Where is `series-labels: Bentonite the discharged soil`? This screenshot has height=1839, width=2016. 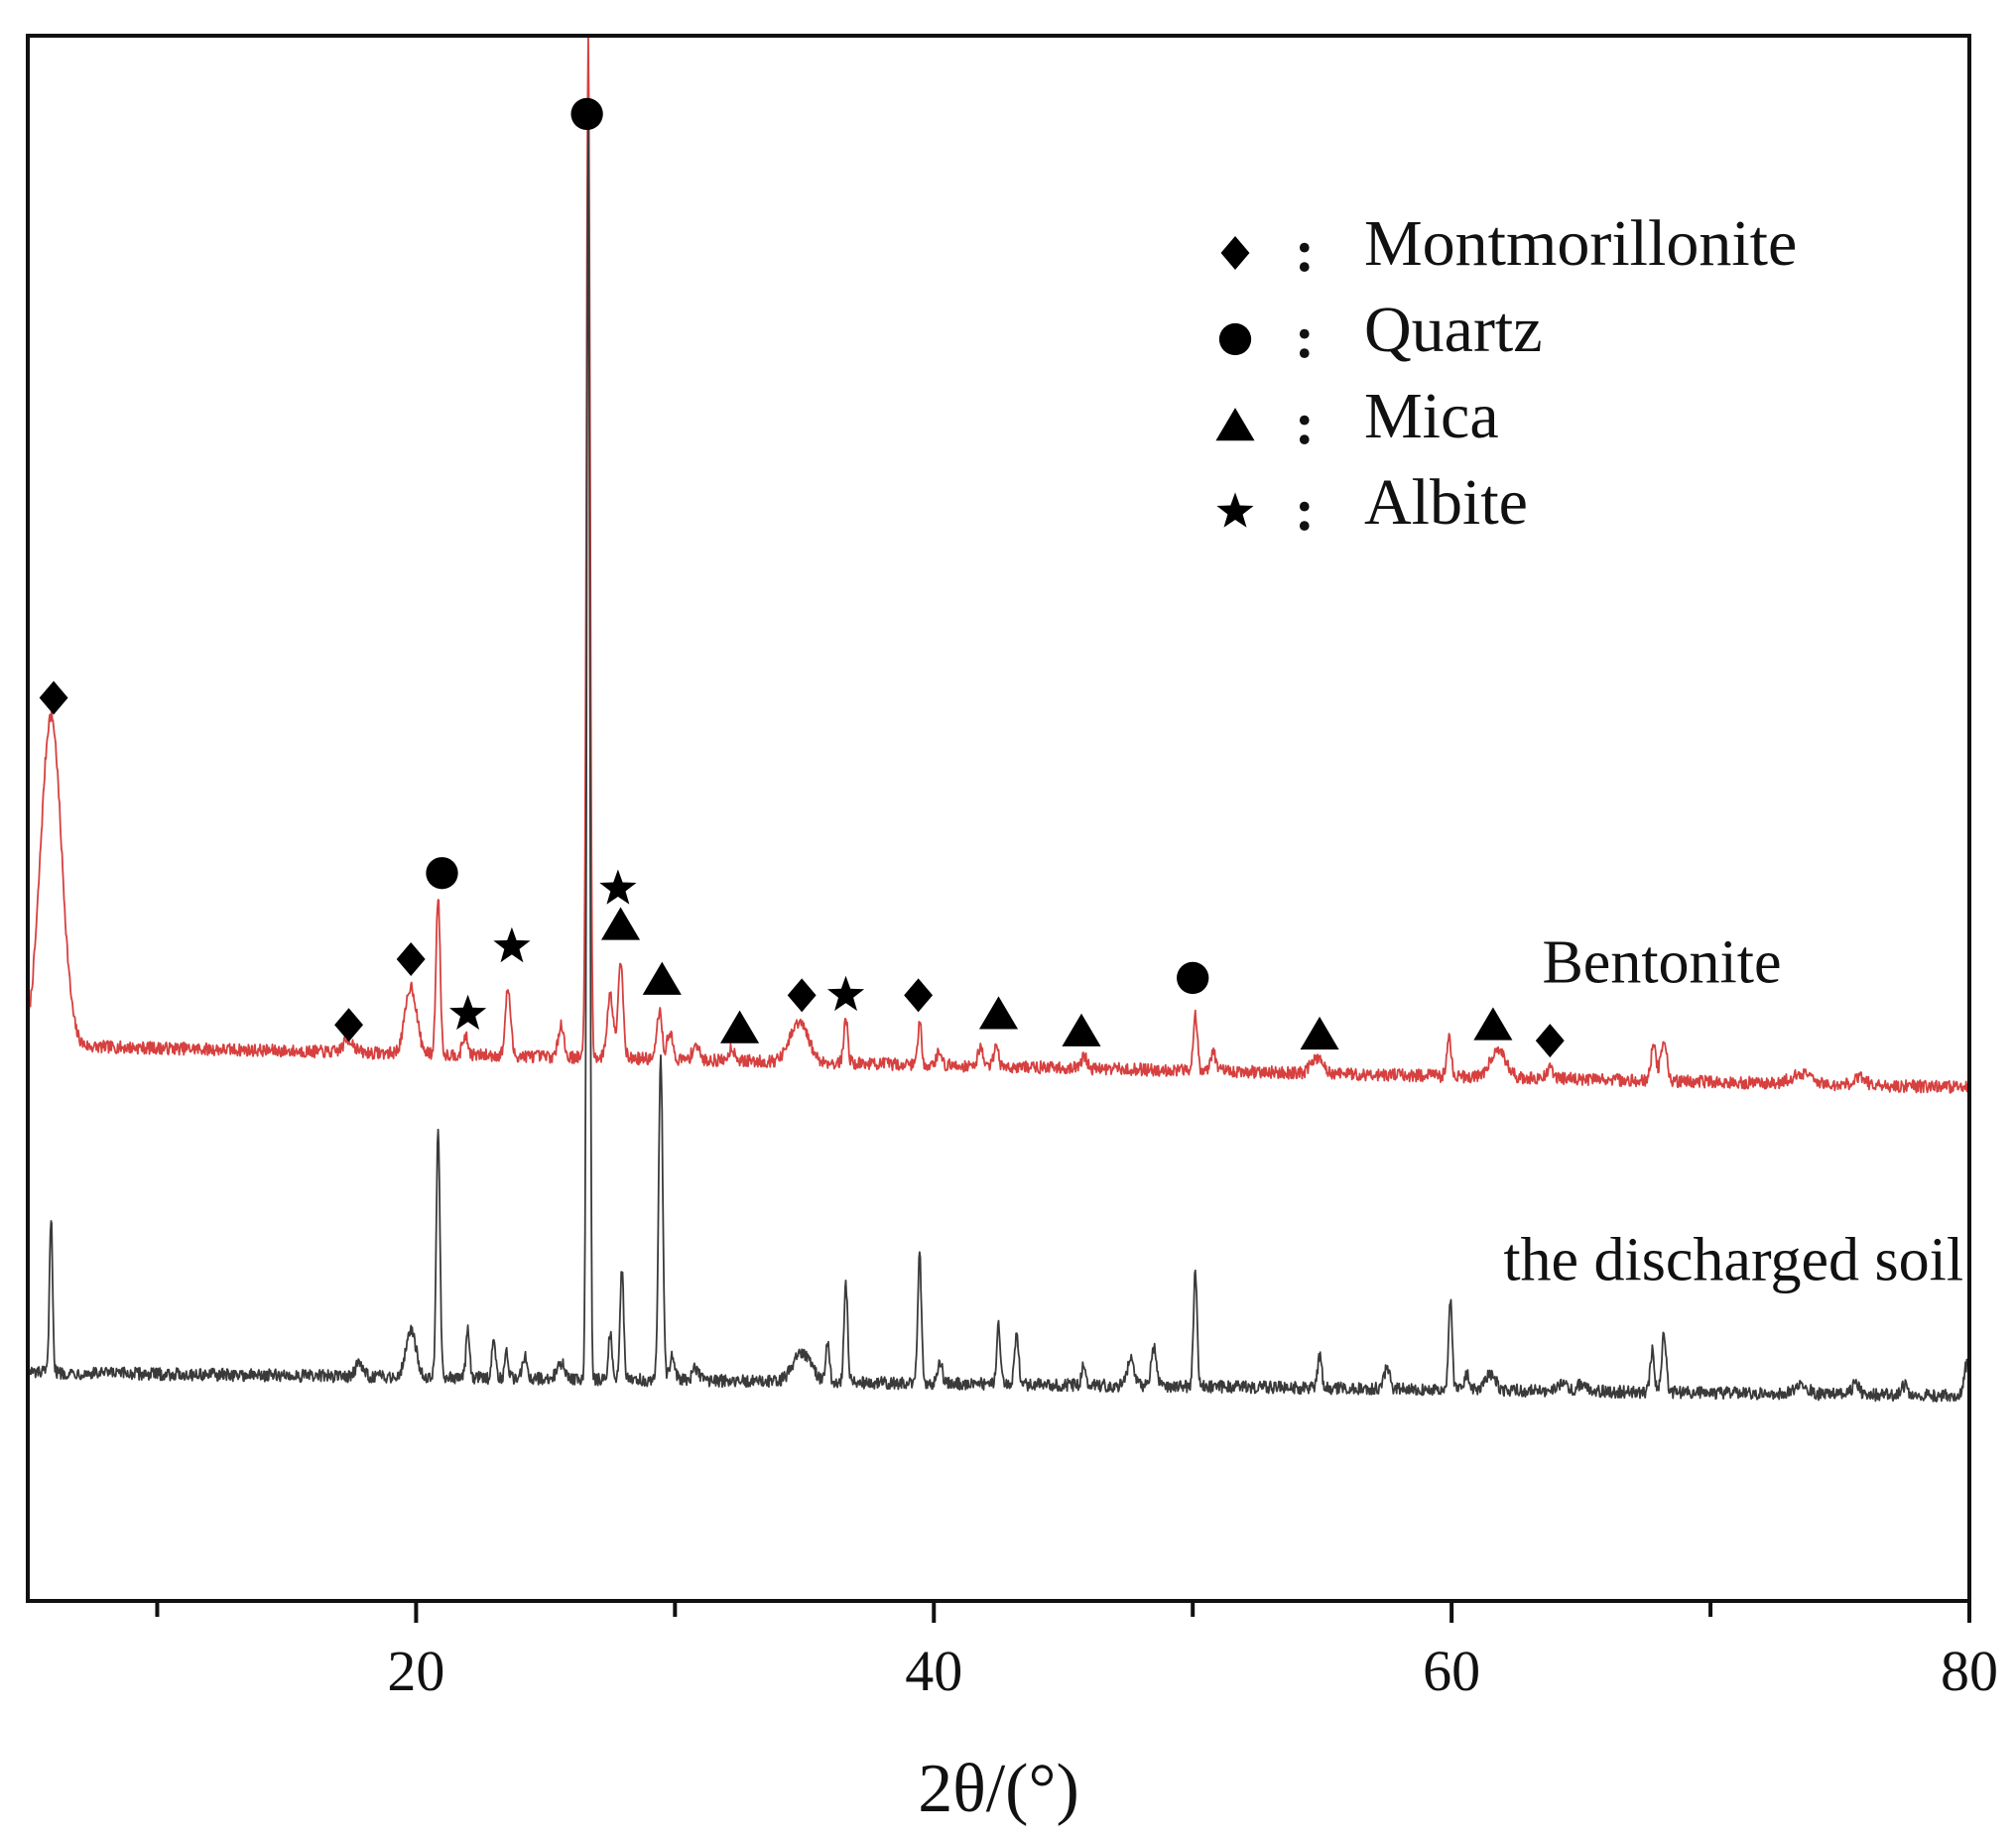
series-labels: Bentonite the discharged soil is located at coordinates (1733, 1111).